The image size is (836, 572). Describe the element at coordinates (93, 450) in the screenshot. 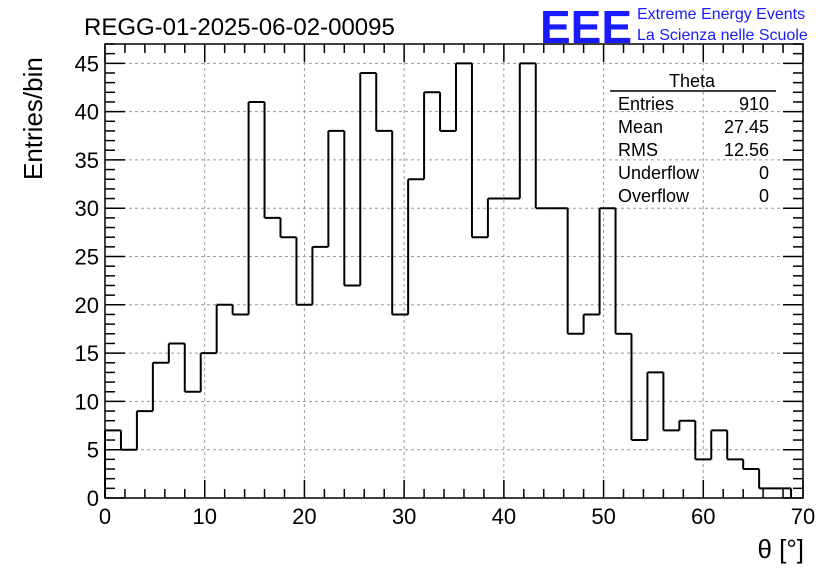

I see `y-tick-label: 5` at that location.